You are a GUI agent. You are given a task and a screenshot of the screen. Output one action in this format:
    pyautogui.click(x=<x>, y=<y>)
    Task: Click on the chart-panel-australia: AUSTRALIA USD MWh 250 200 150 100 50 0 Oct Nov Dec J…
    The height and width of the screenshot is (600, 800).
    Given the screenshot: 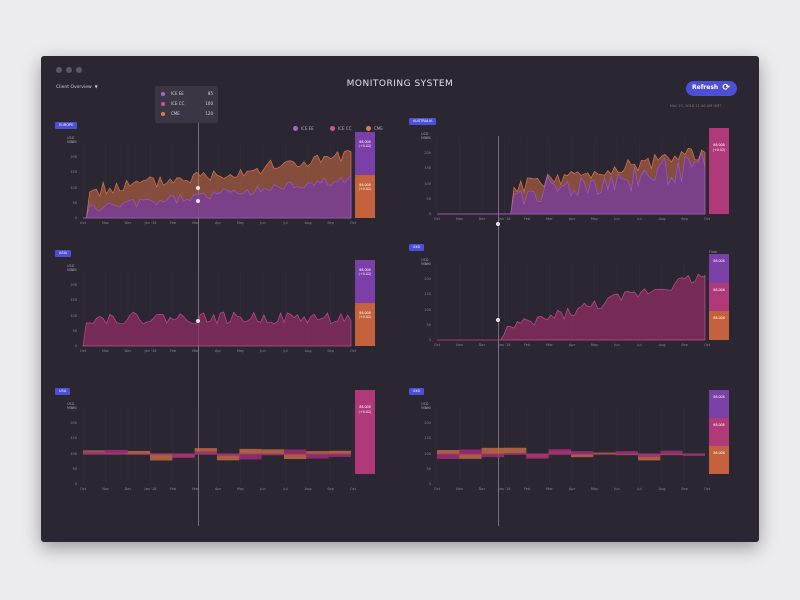 What is the action you would take?
    pyautogui.click(x=569, y=170)
    